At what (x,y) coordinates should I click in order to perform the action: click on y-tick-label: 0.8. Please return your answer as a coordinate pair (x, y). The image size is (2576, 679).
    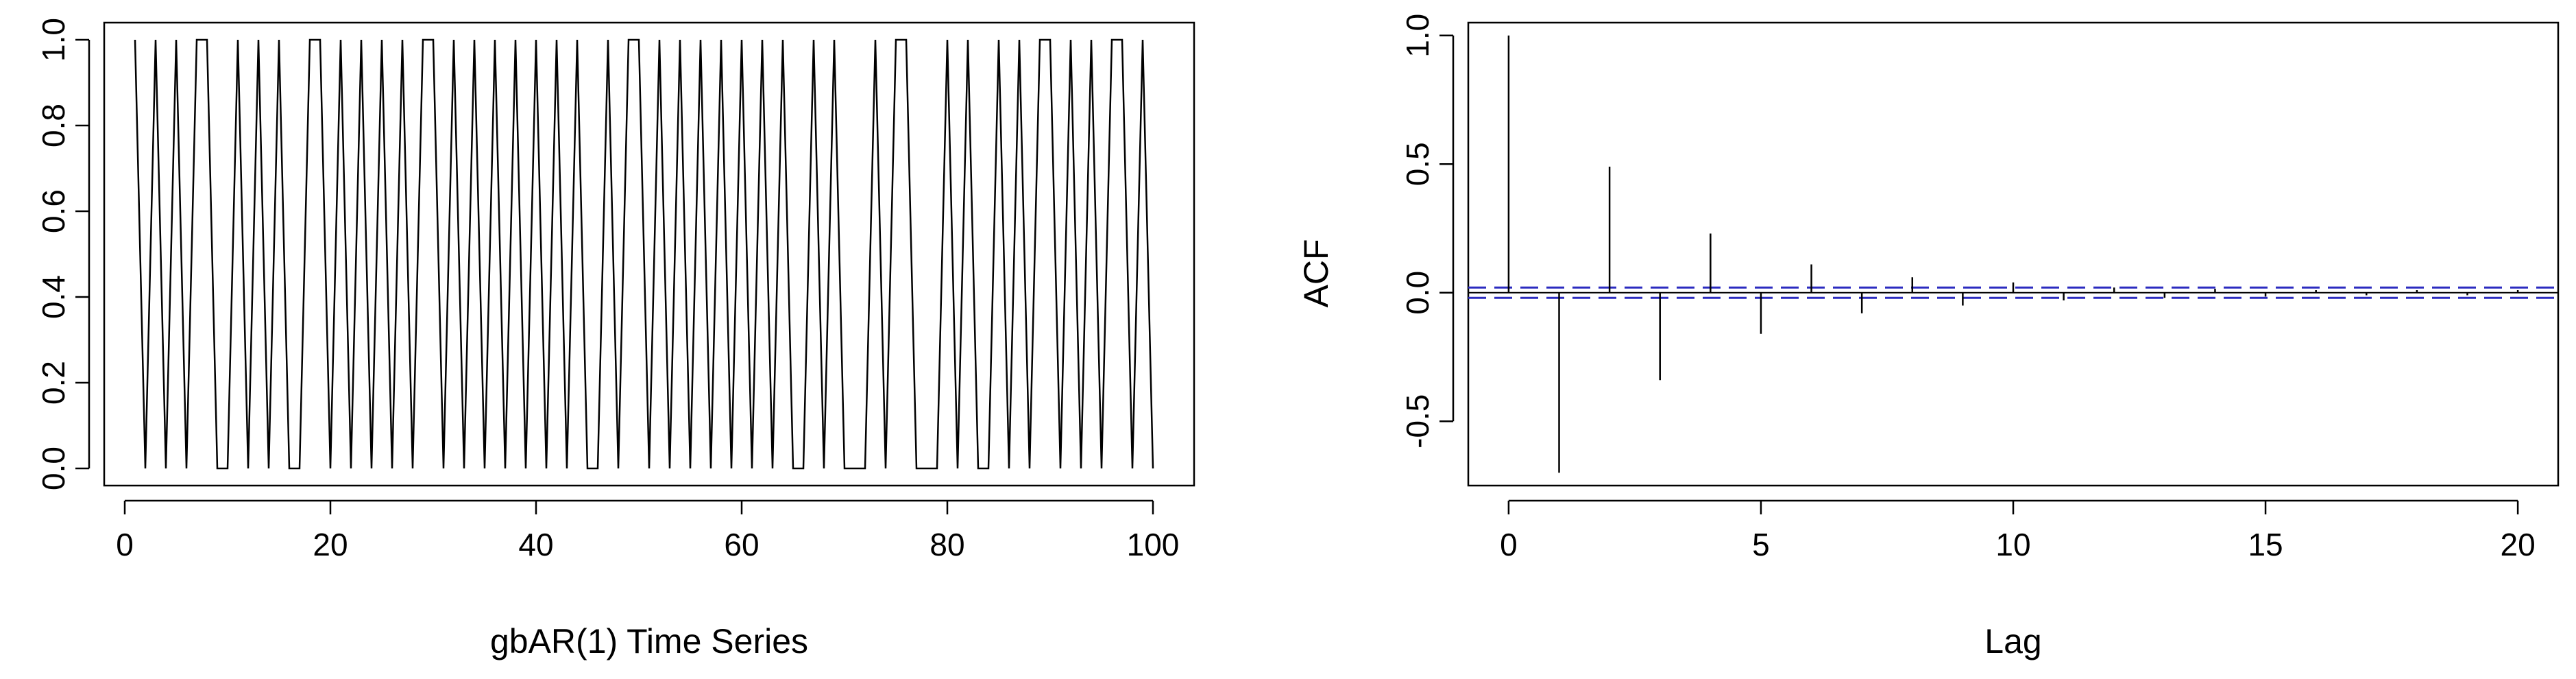
    Looking at the image, I should click on (53, 125).